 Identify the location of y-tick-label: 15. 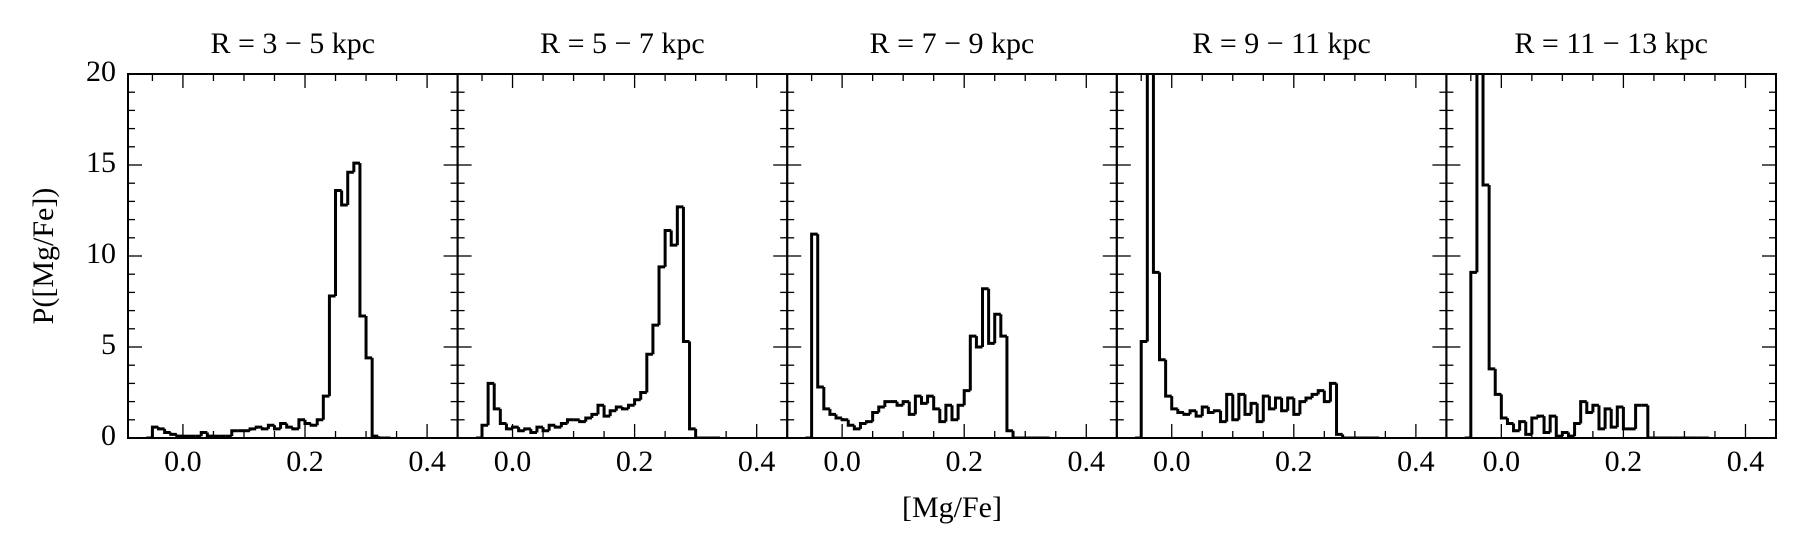
(101, 162).